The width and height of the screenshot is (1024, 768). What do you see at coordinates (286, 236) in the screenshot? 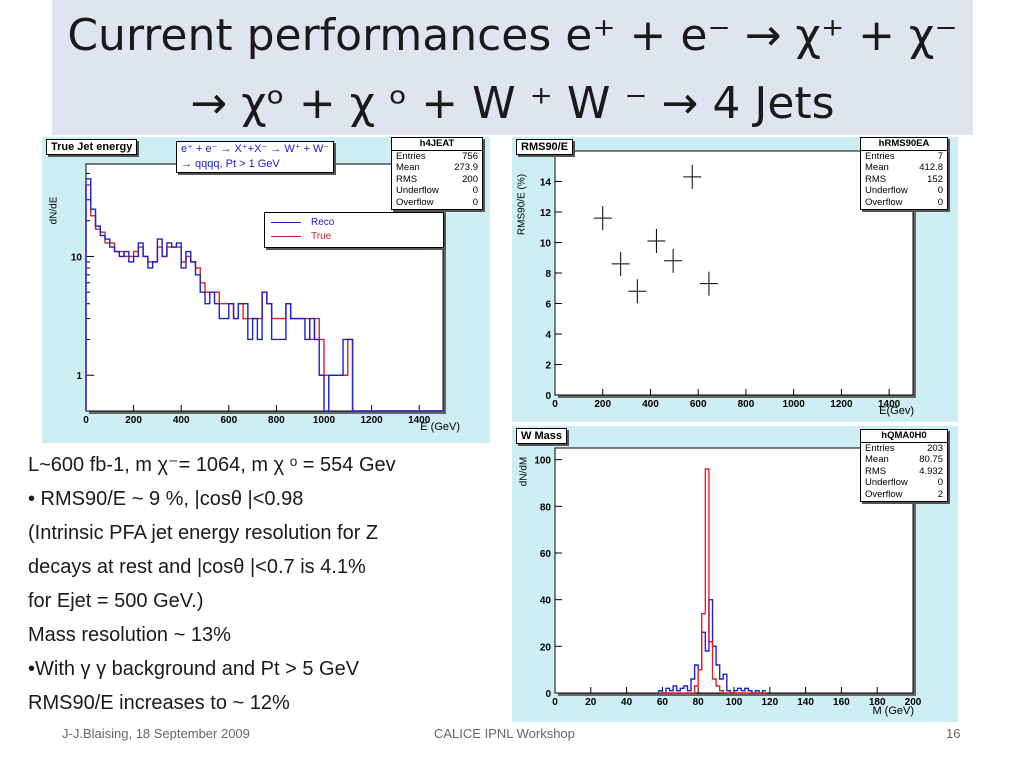
I see `legend-line-swatch` at bounding box center [286, 236].